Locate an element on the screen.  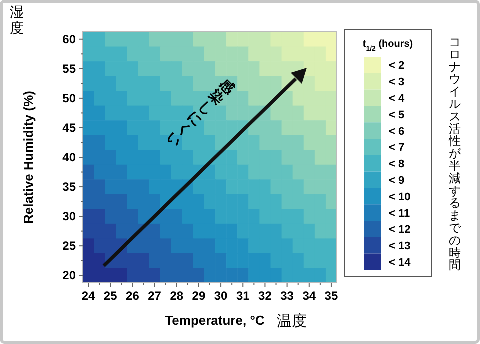
y-tick-label: 60 is located at coordinates (69, 39).